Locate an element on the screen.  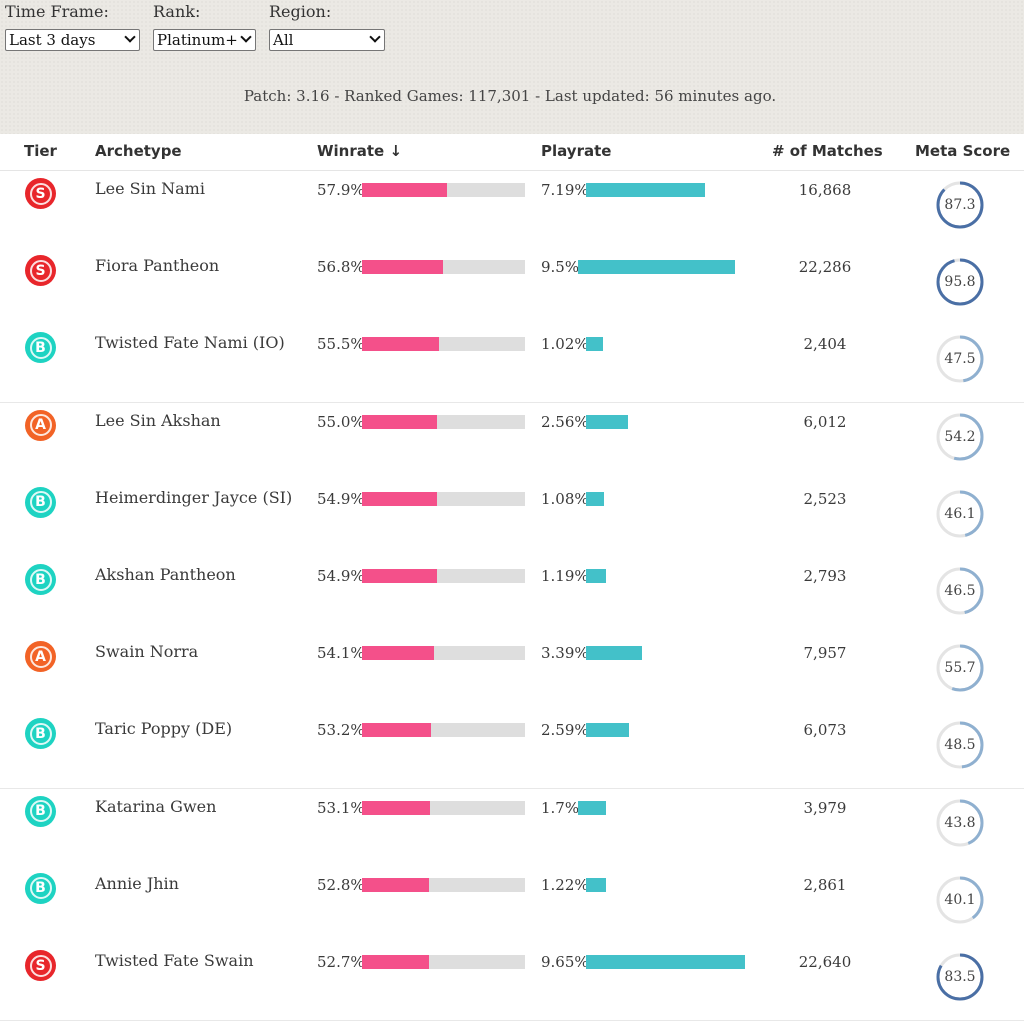
matches-value: 6,073 is located at coordinates (825, 730).